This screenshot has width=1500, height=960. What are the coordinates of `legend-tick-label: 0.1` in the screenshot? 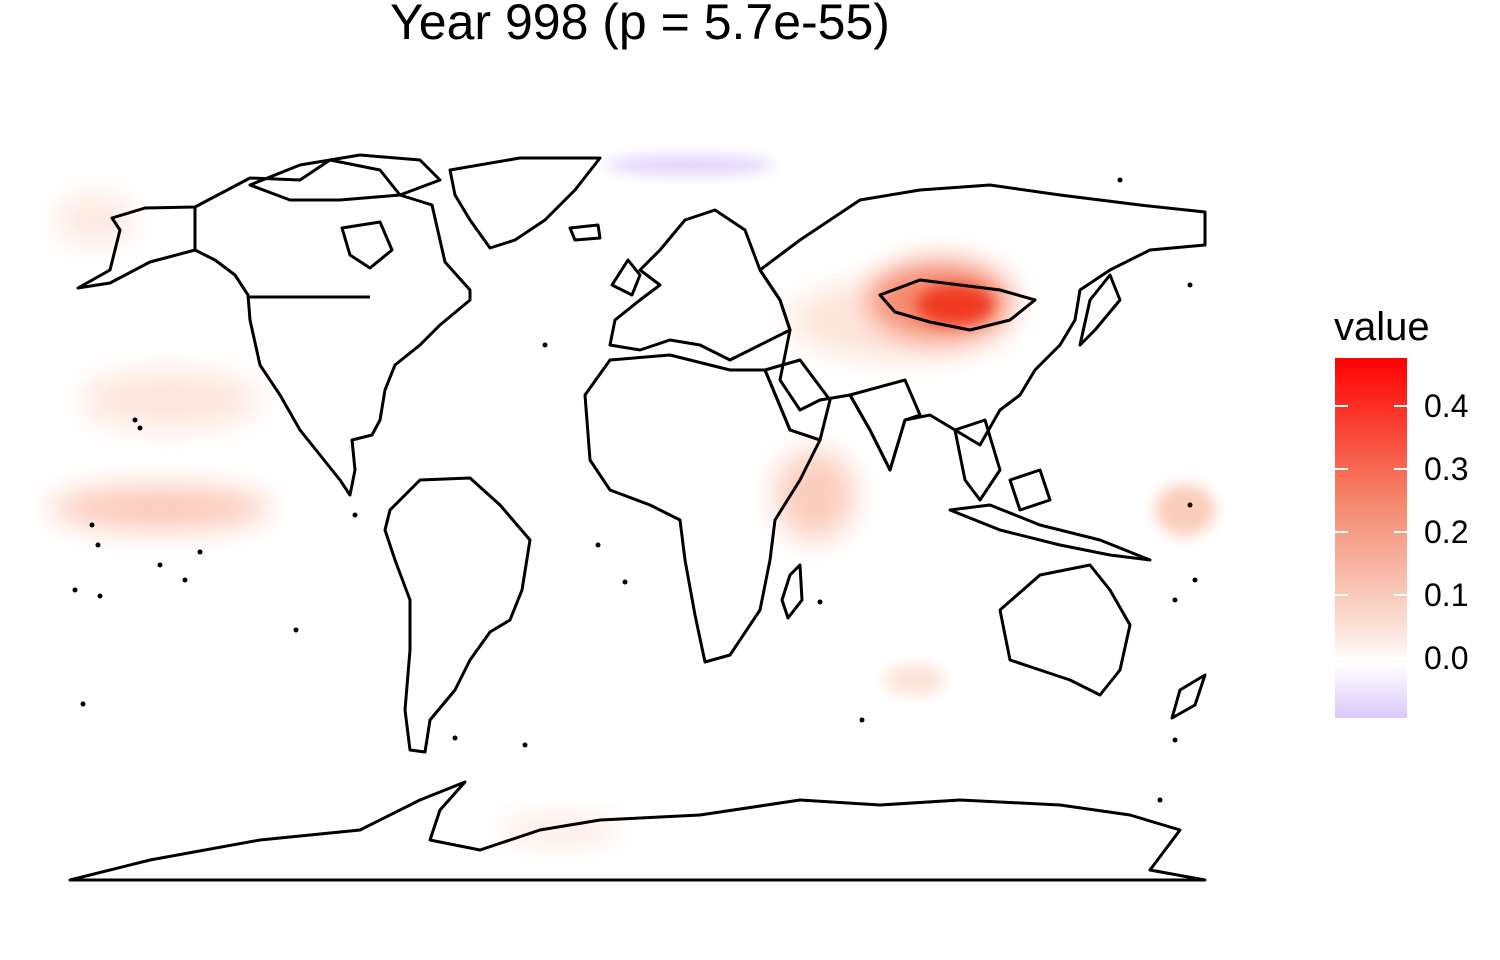 It's located at (1446, 595).